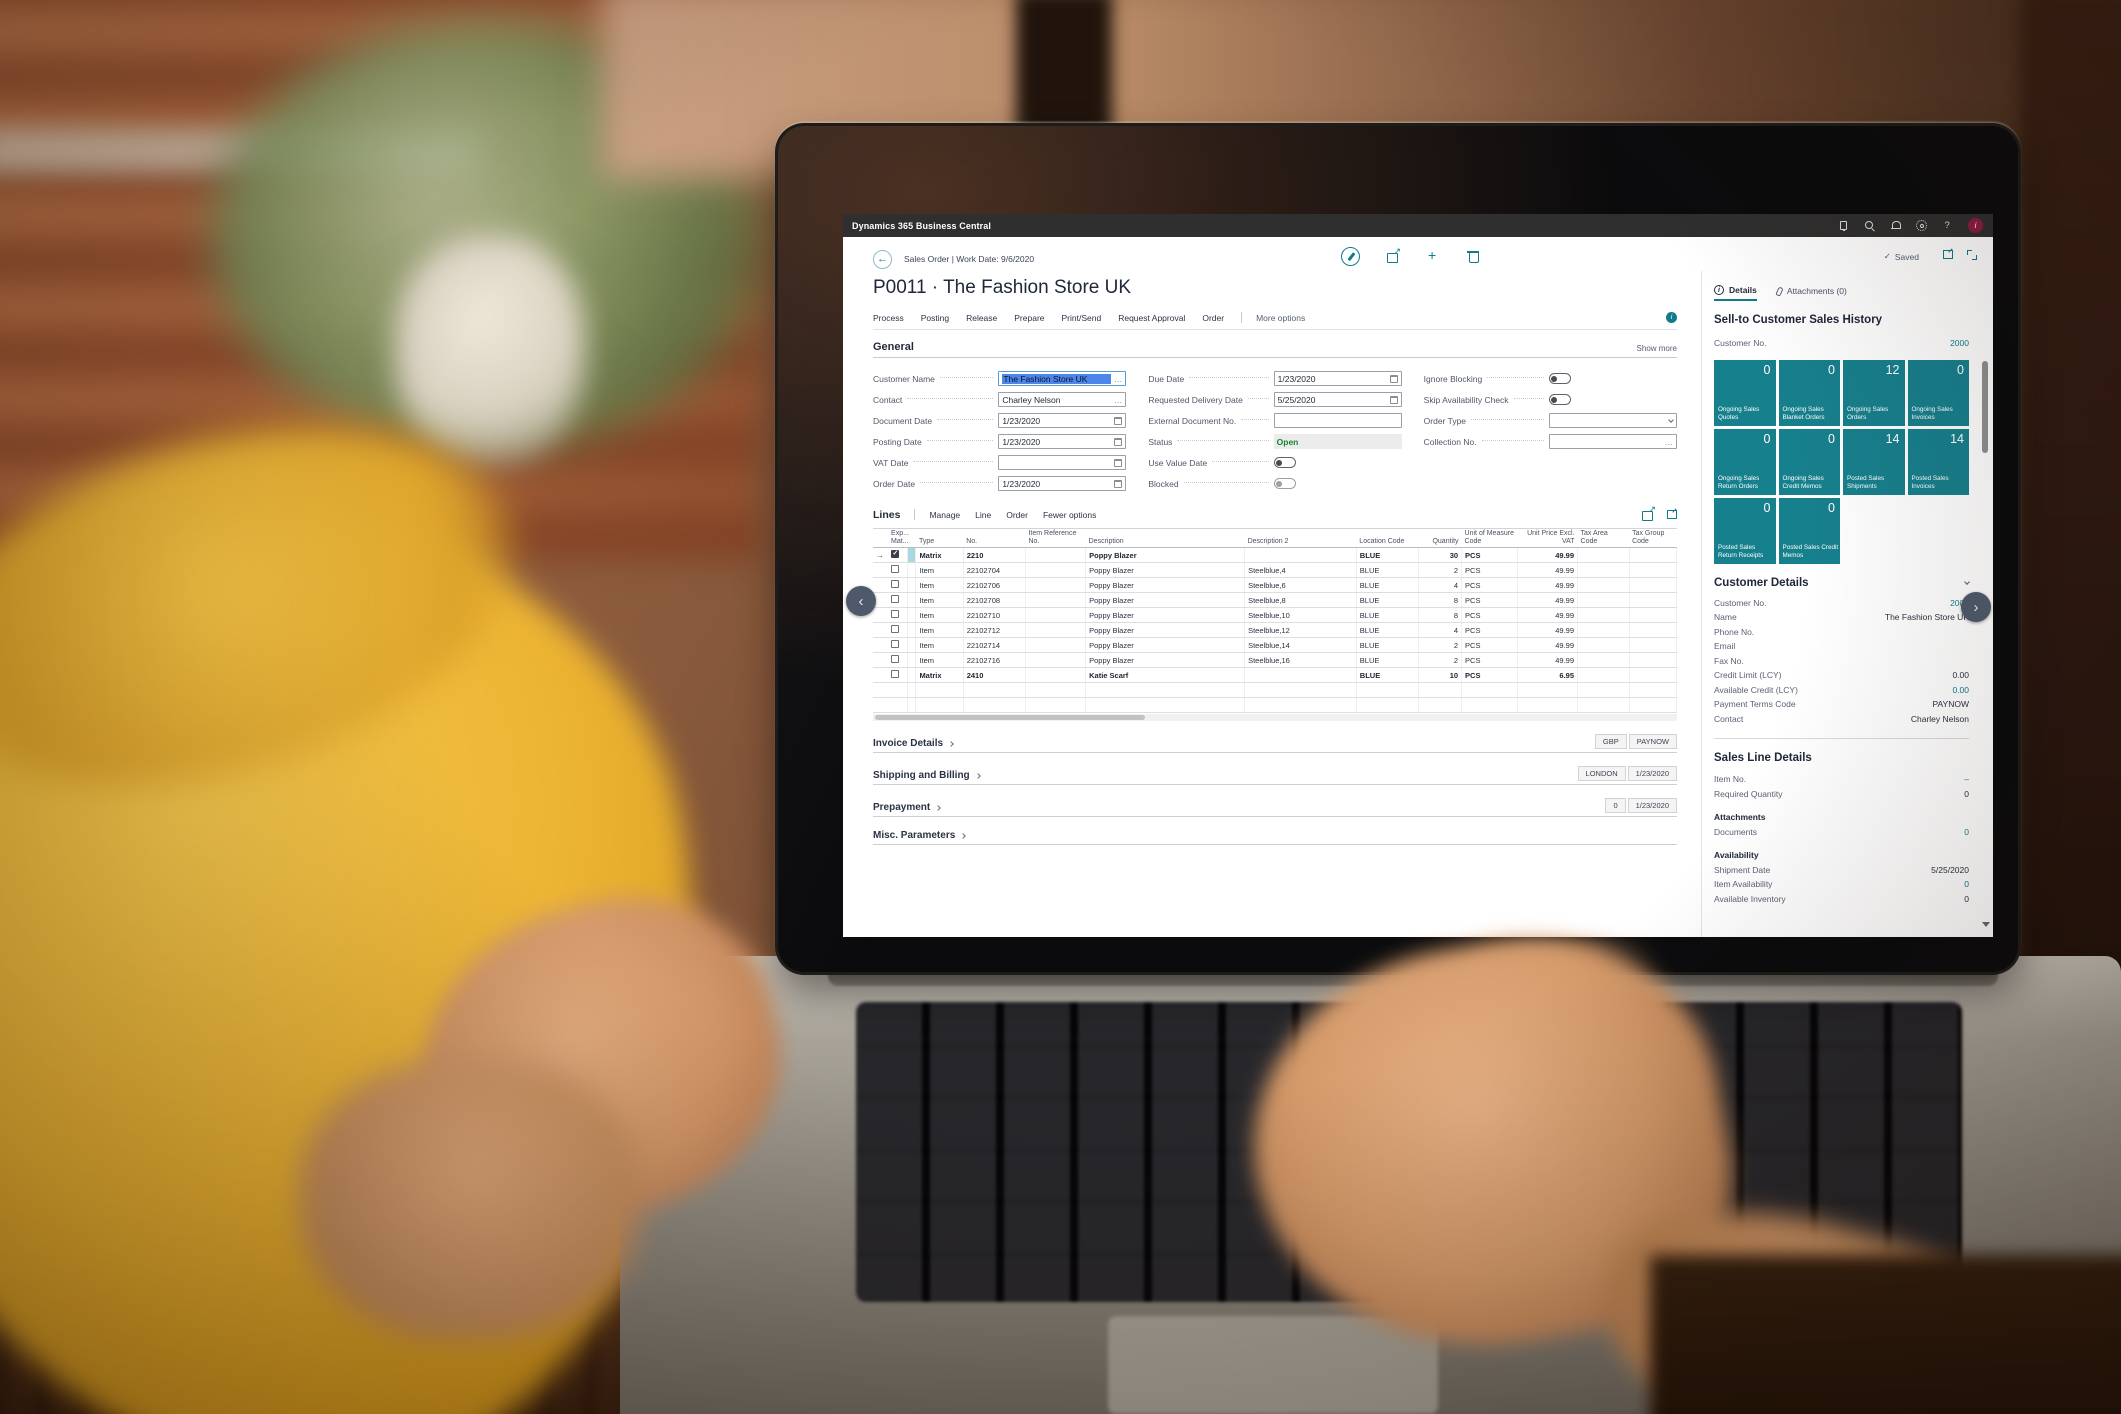 Image resolution: width=2121 pixels, height=1414 pixels. What do you see at coordinates (939, 675) in the screenshot?
I see `cell-type: Matrix` at bounding box center [939, 675].